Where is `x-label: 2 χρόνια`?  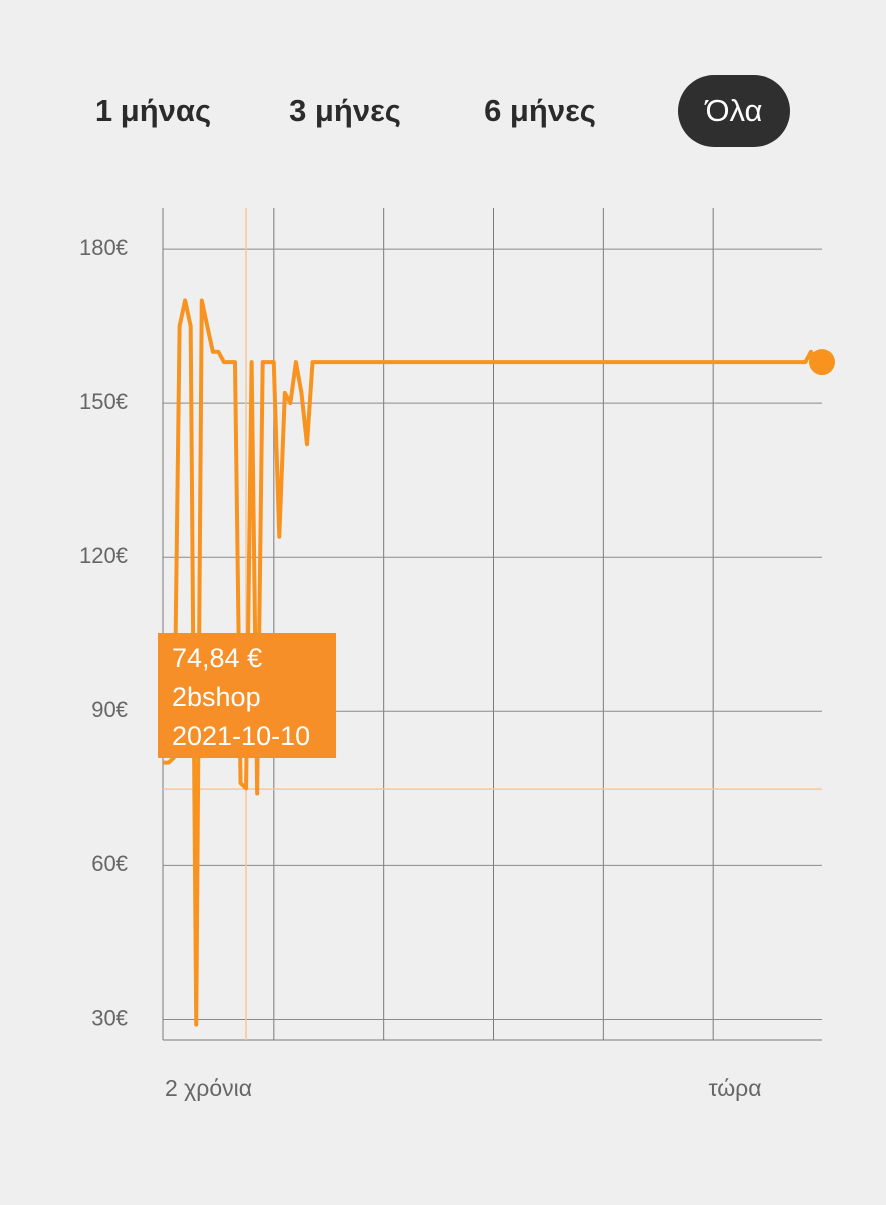 x-label: 2 χρόνια is located at coordinates (208, 1088).